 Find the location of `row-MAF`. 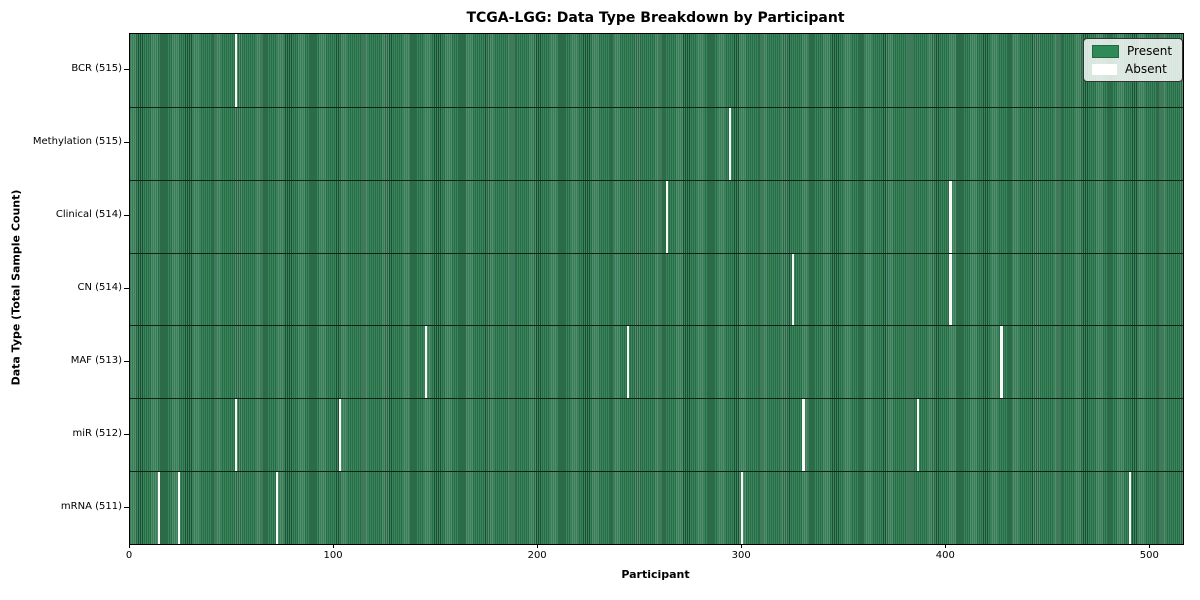

row-MAF is located at coordinates (656, 362).